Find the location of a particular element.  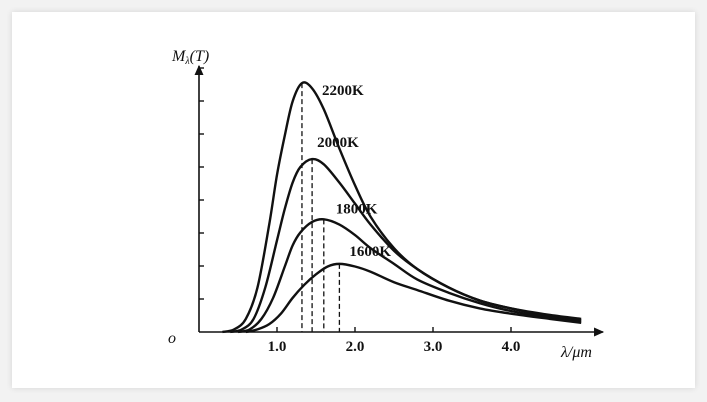

curve-label-1600K: 1600K is located at coordinates (370, 252).